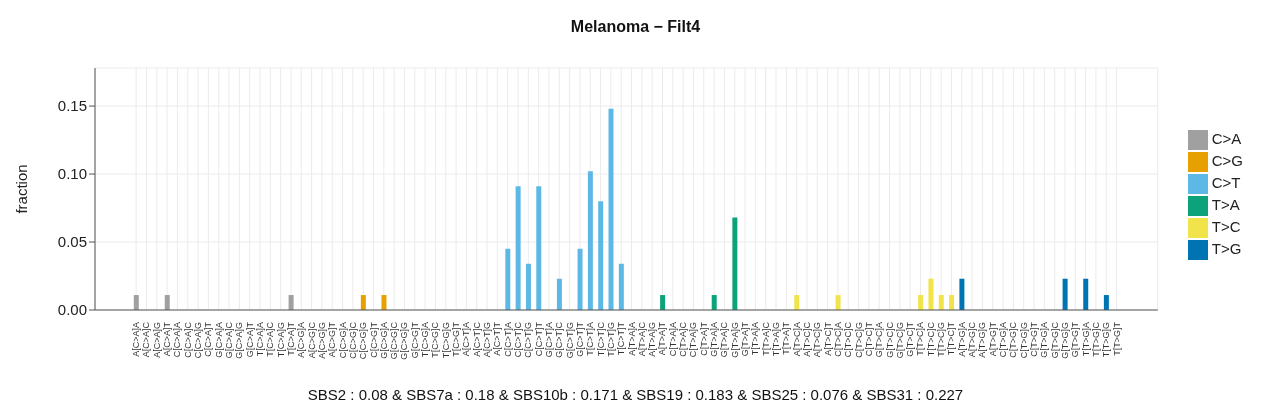  I want to click on x-tick-label: T[T>C]G, so click(941, 339).